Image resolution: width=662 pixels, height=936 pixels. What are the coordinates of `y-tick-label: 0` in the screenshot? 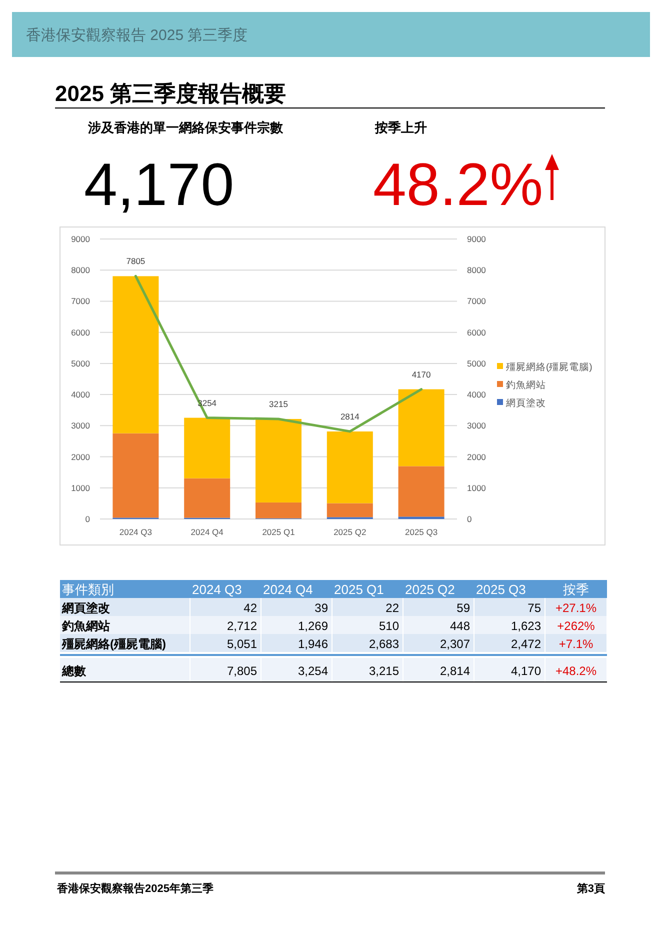 It's located at (87, 519).